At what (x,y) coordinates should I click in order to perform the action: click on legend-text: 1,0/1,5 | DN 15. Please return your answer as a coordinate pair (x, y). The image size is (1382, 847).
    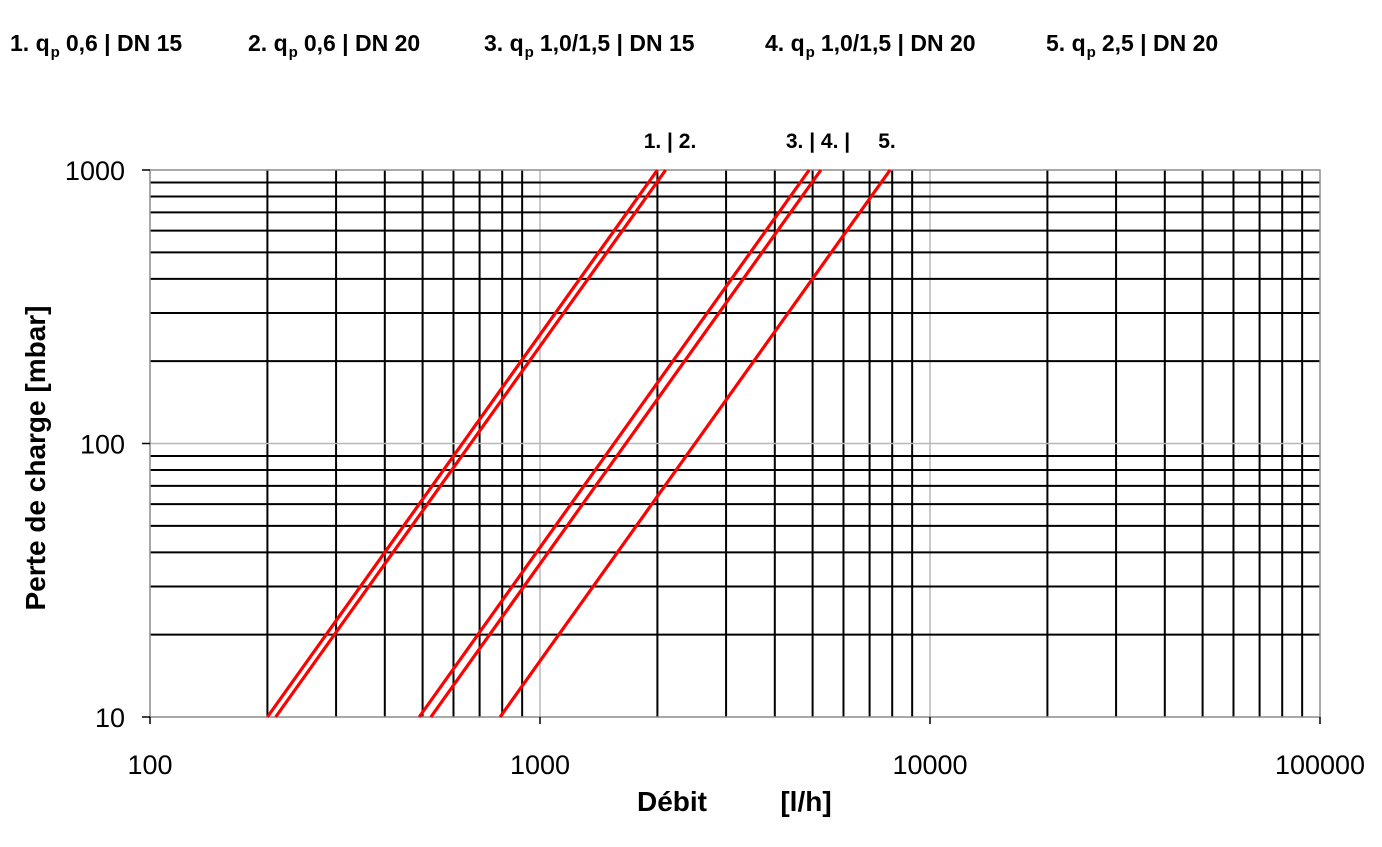
    Looking at the image, I should click on (617, 43).